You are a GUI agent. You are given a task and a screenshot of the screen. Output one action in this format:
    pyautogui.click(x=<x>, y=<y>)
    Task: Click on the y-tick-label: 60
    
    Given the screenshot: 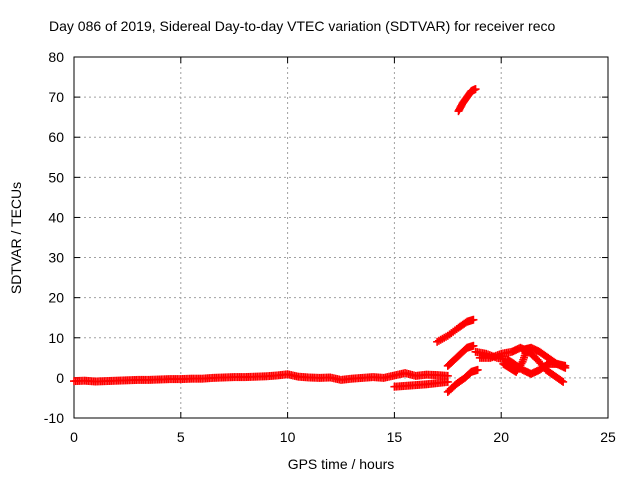 What is the action you would take?
    pyautogui.click(x=56, y=137)
    